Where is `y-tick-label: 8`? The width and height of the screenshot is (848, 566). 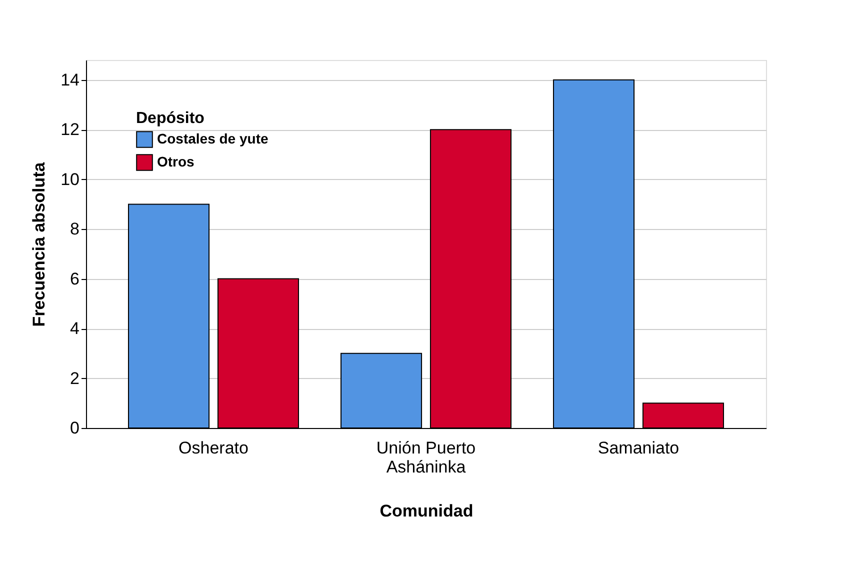 y-tick-label: 8 is located at coordinates (75, 229).